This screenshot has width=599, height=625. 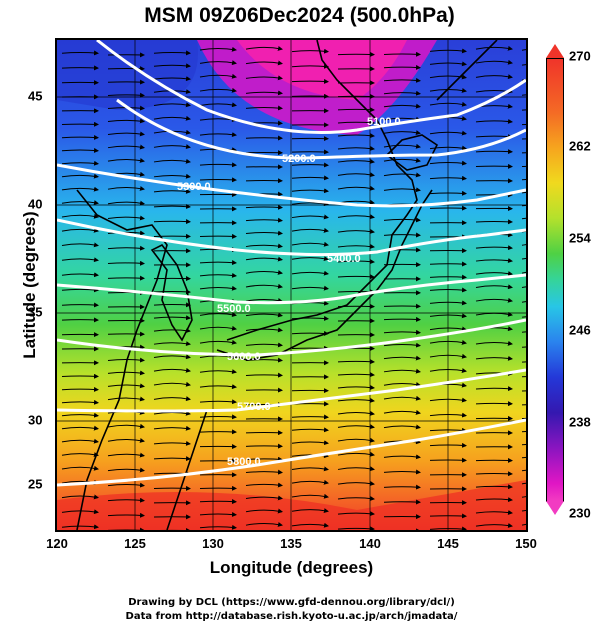 What do you see at coordinates (580, 422) in the screenshot?
I see `colorbar-tick-238: 238` at bounding box center [580, 422].